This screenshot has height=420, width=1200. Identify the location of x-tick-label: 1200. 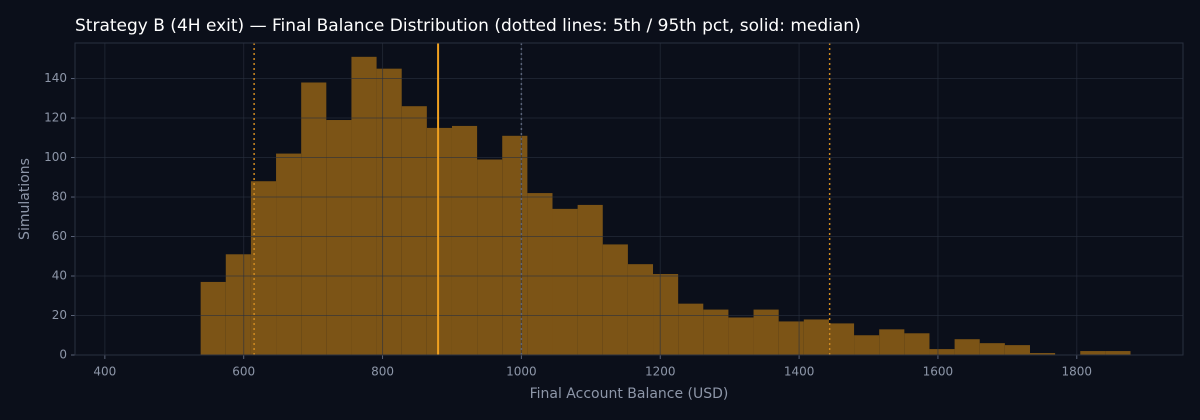
(660, 372).